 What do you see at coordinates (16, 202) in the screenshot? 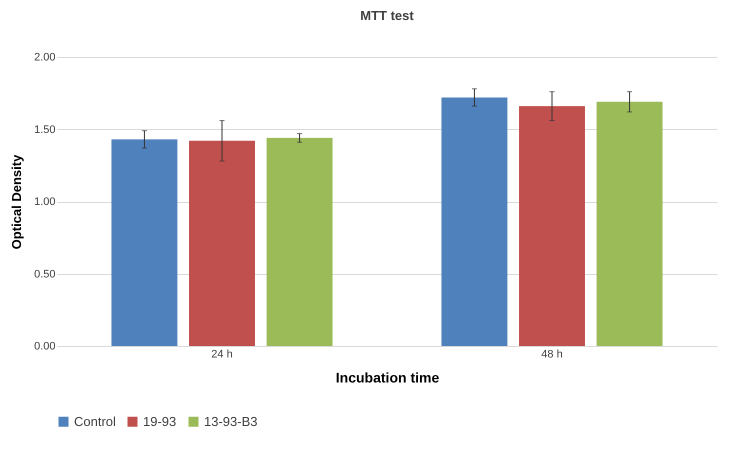
I see `y-axis-title: Optical Density` at bounding box center [16, 202].